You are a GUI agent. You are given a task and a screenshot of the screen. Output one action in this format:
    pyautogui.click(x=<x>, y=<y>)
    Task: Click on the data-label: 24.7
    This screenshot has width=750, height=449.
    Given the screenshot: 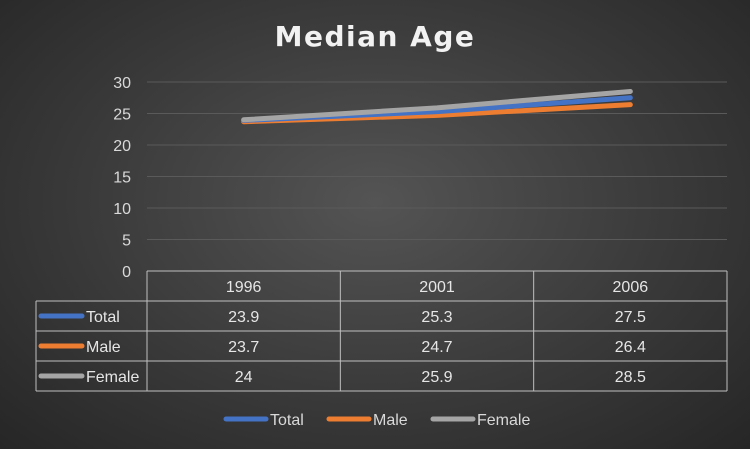 What is the action you would take?
    pyautogui.click(x=436, y=347)
    